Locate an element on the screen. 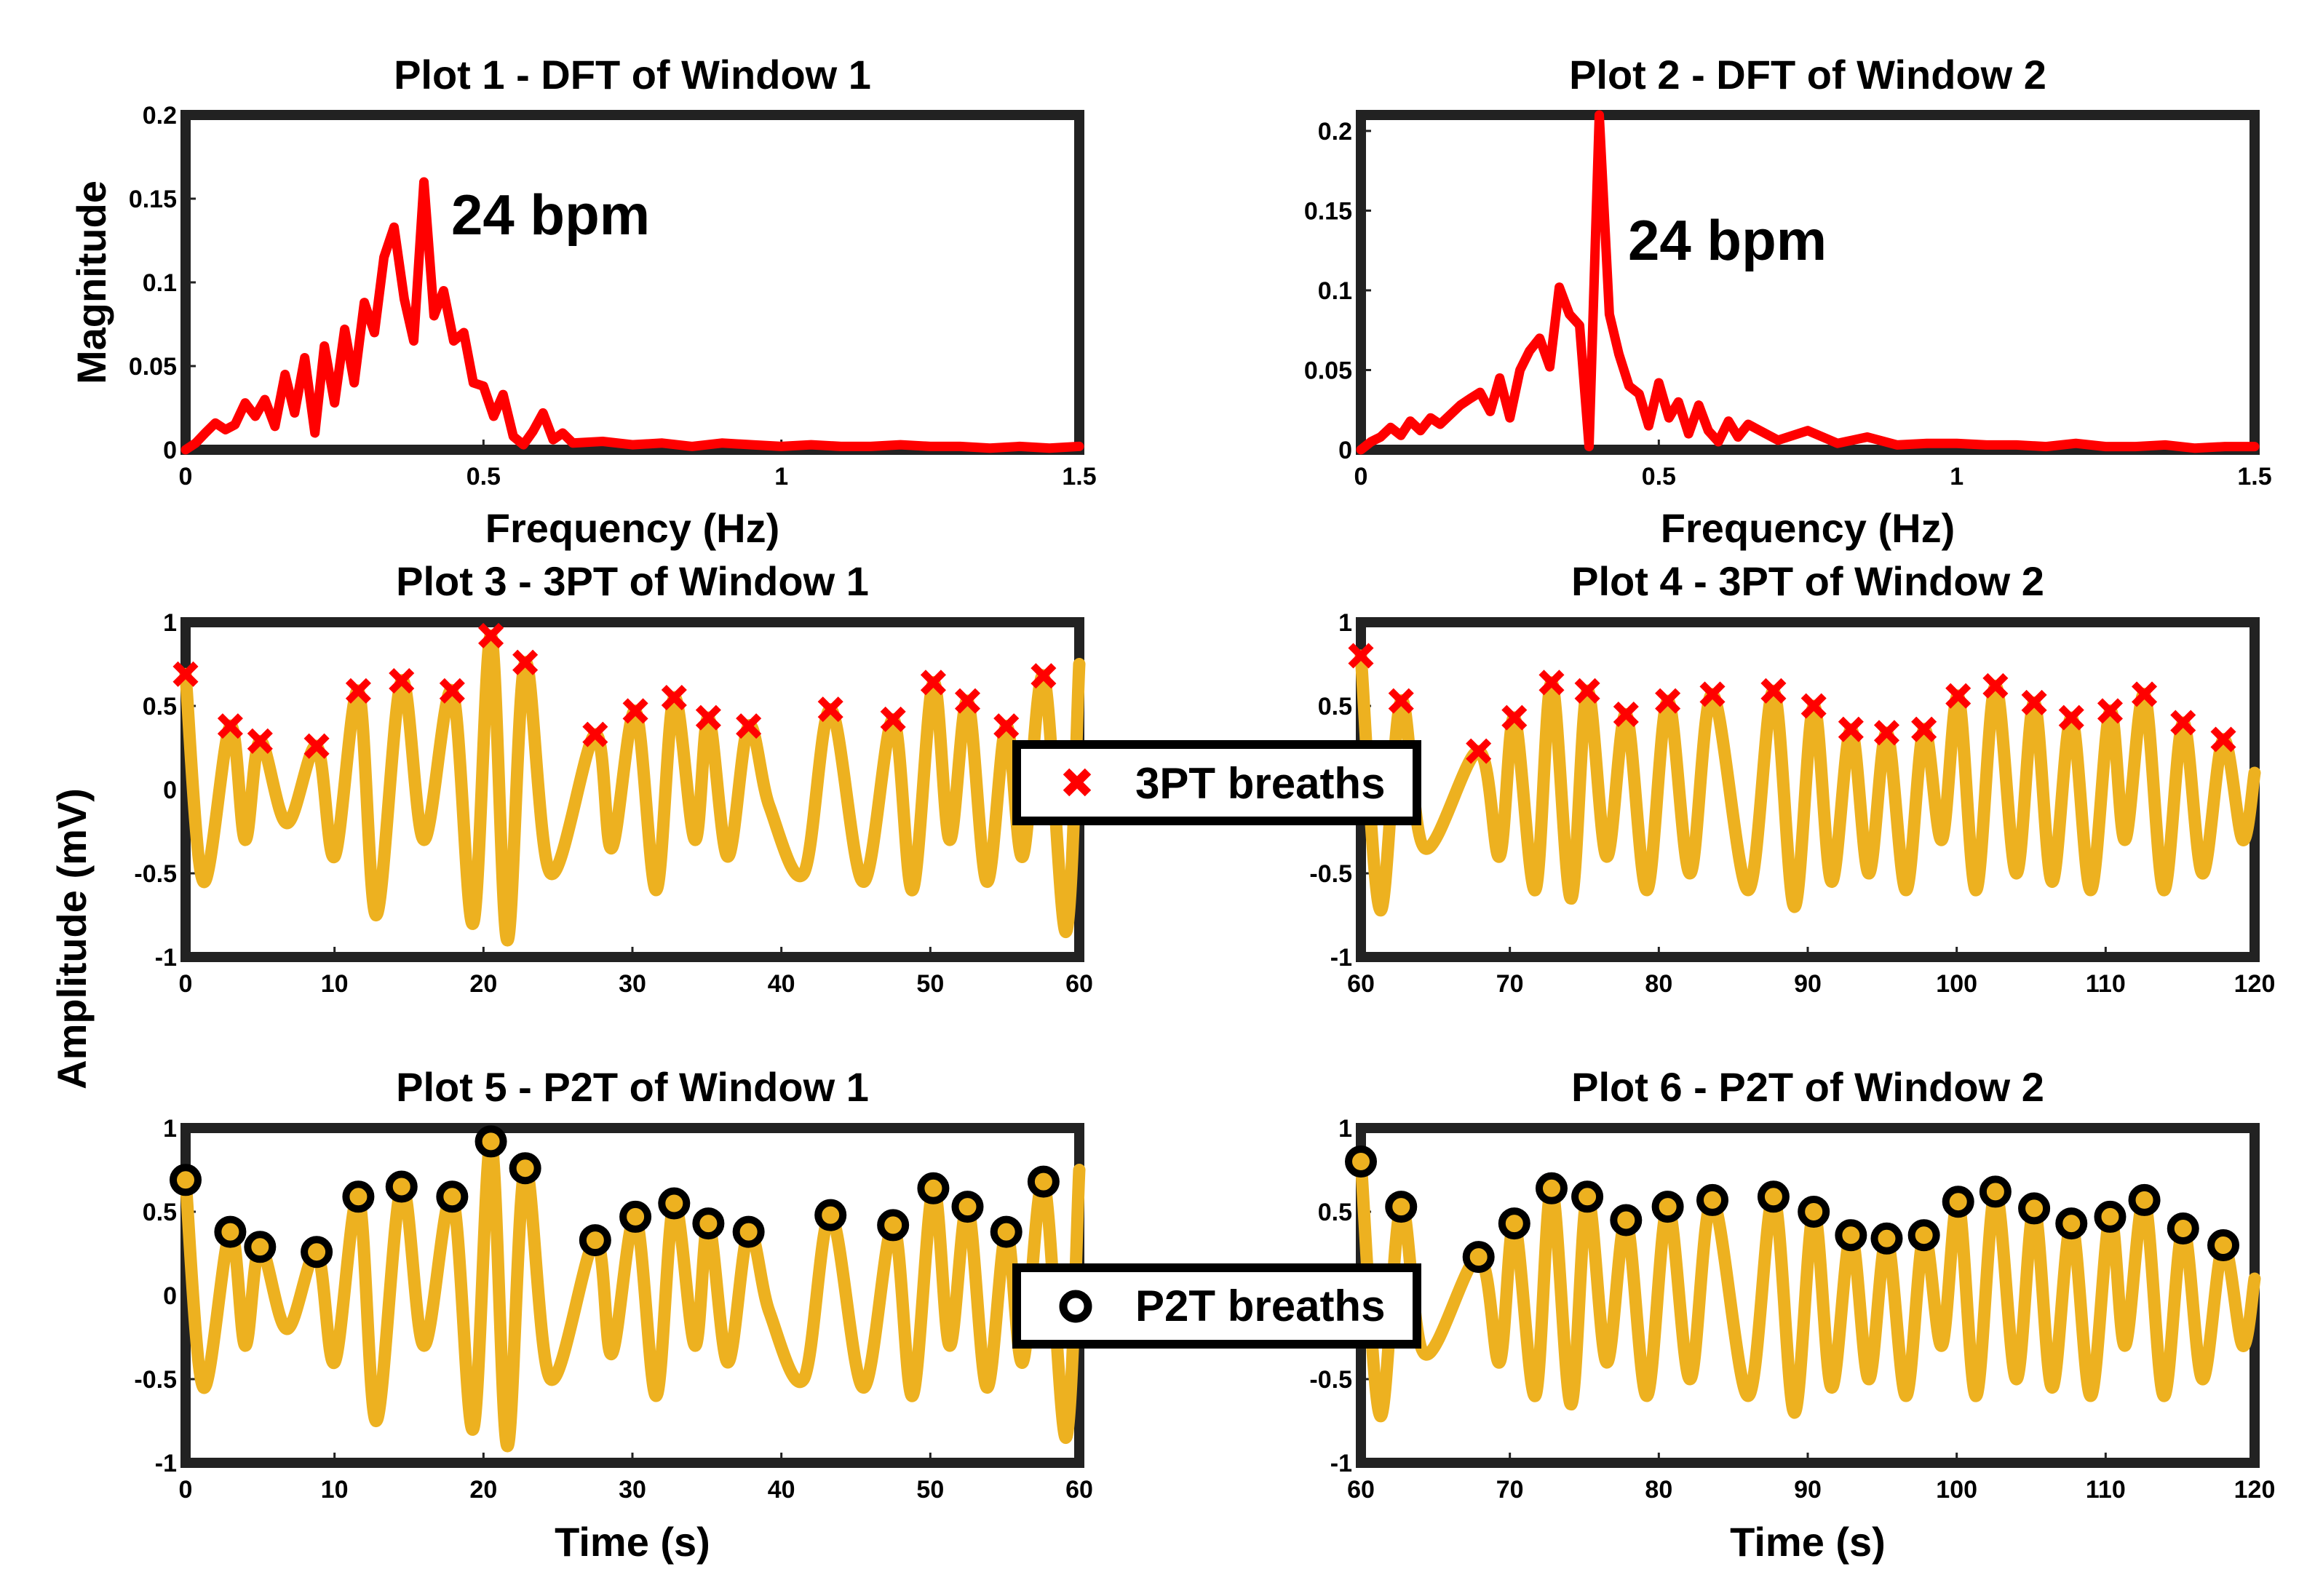  plot1-ytick-label: 0.1 is located at coordinates (160, 283).